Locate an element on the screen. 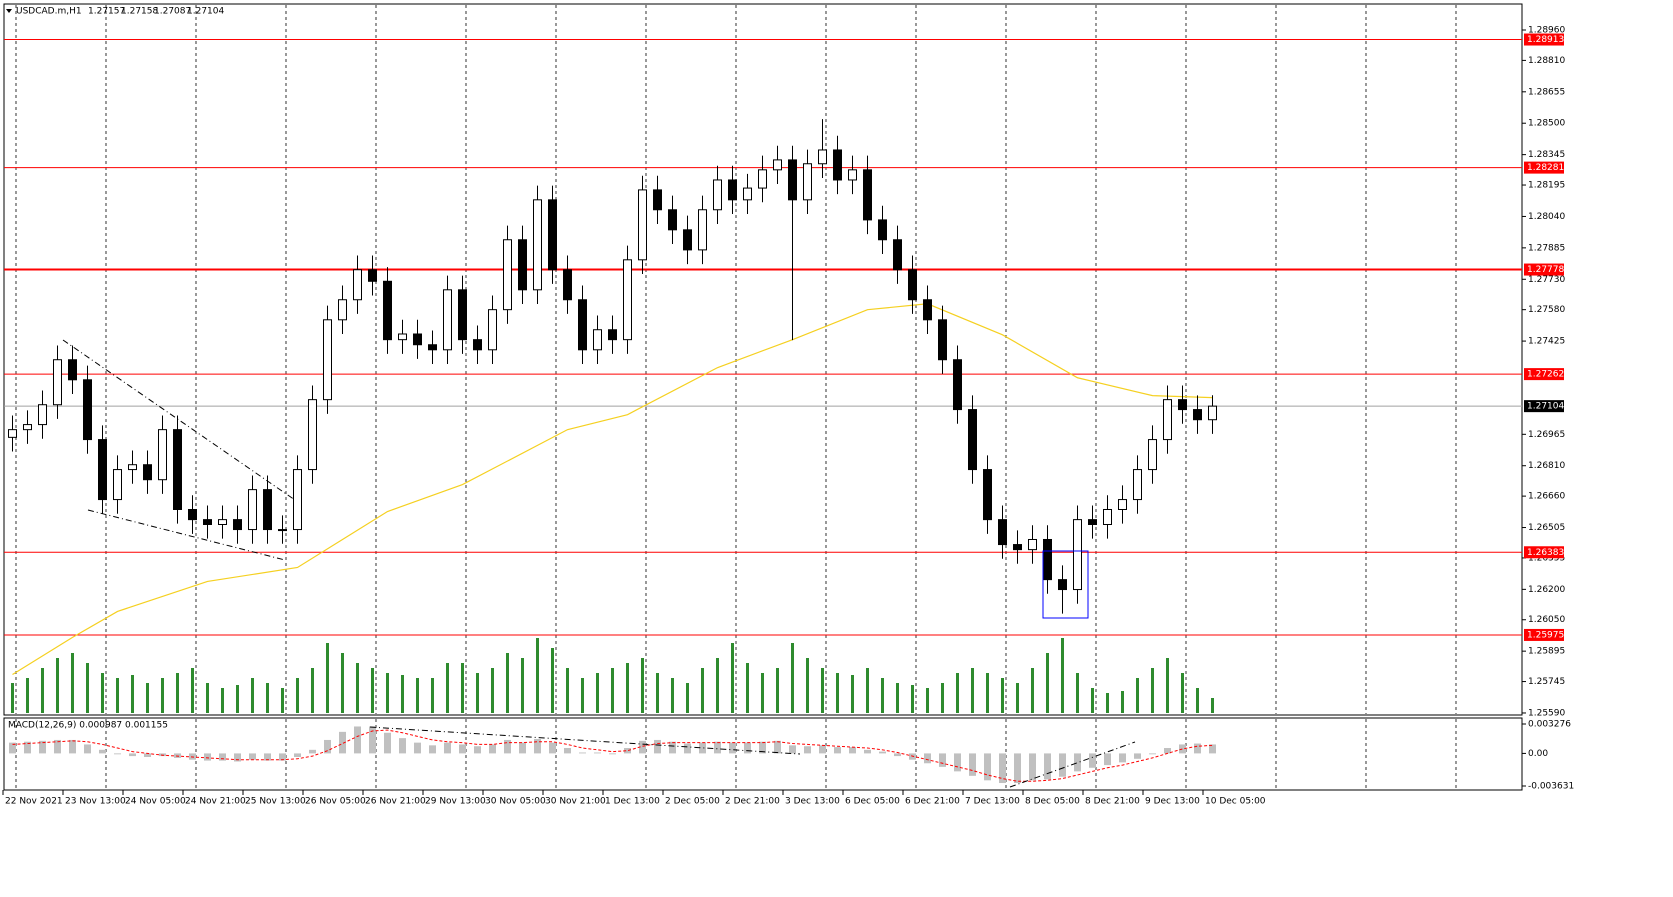 The width and height of the screenshot is (1673, 897). macd-signal is located at coordinates (612, 755).